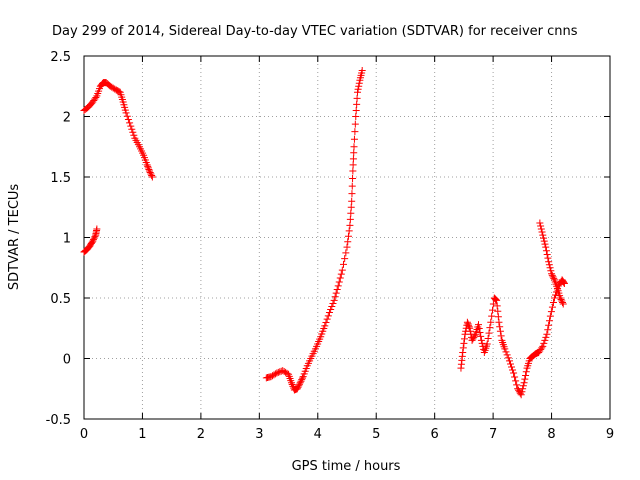 The image size is (640, 480). What do you see at coordinates (84, 434) in the screenshot?
I see `x-tick-label: 0` at bounding box center [84, 434].